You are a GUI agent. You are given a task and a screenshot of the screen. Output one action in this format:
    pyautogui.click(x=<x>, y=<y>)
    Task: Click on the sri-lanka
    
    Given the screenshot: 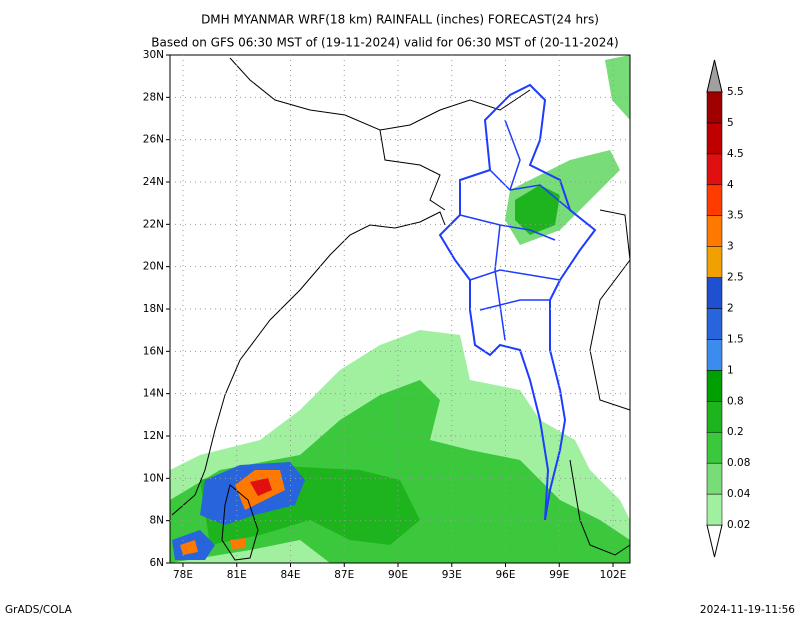 What is the action you would take?
    pyautogui.click(x=240, y=522)
    